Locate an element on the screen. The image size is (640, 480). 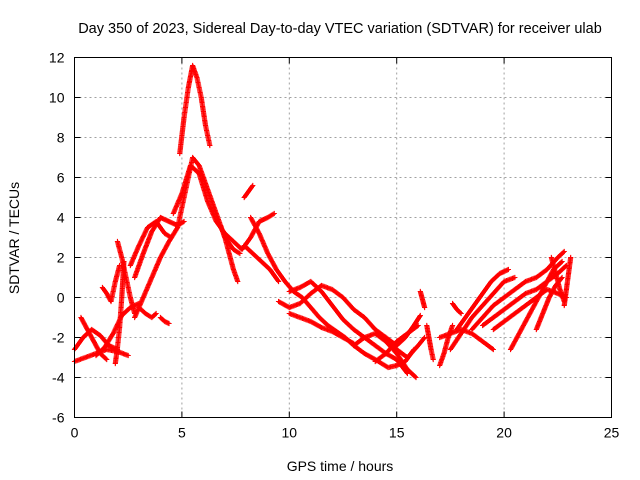
series-arc23 is located at coordinates (385, 355).